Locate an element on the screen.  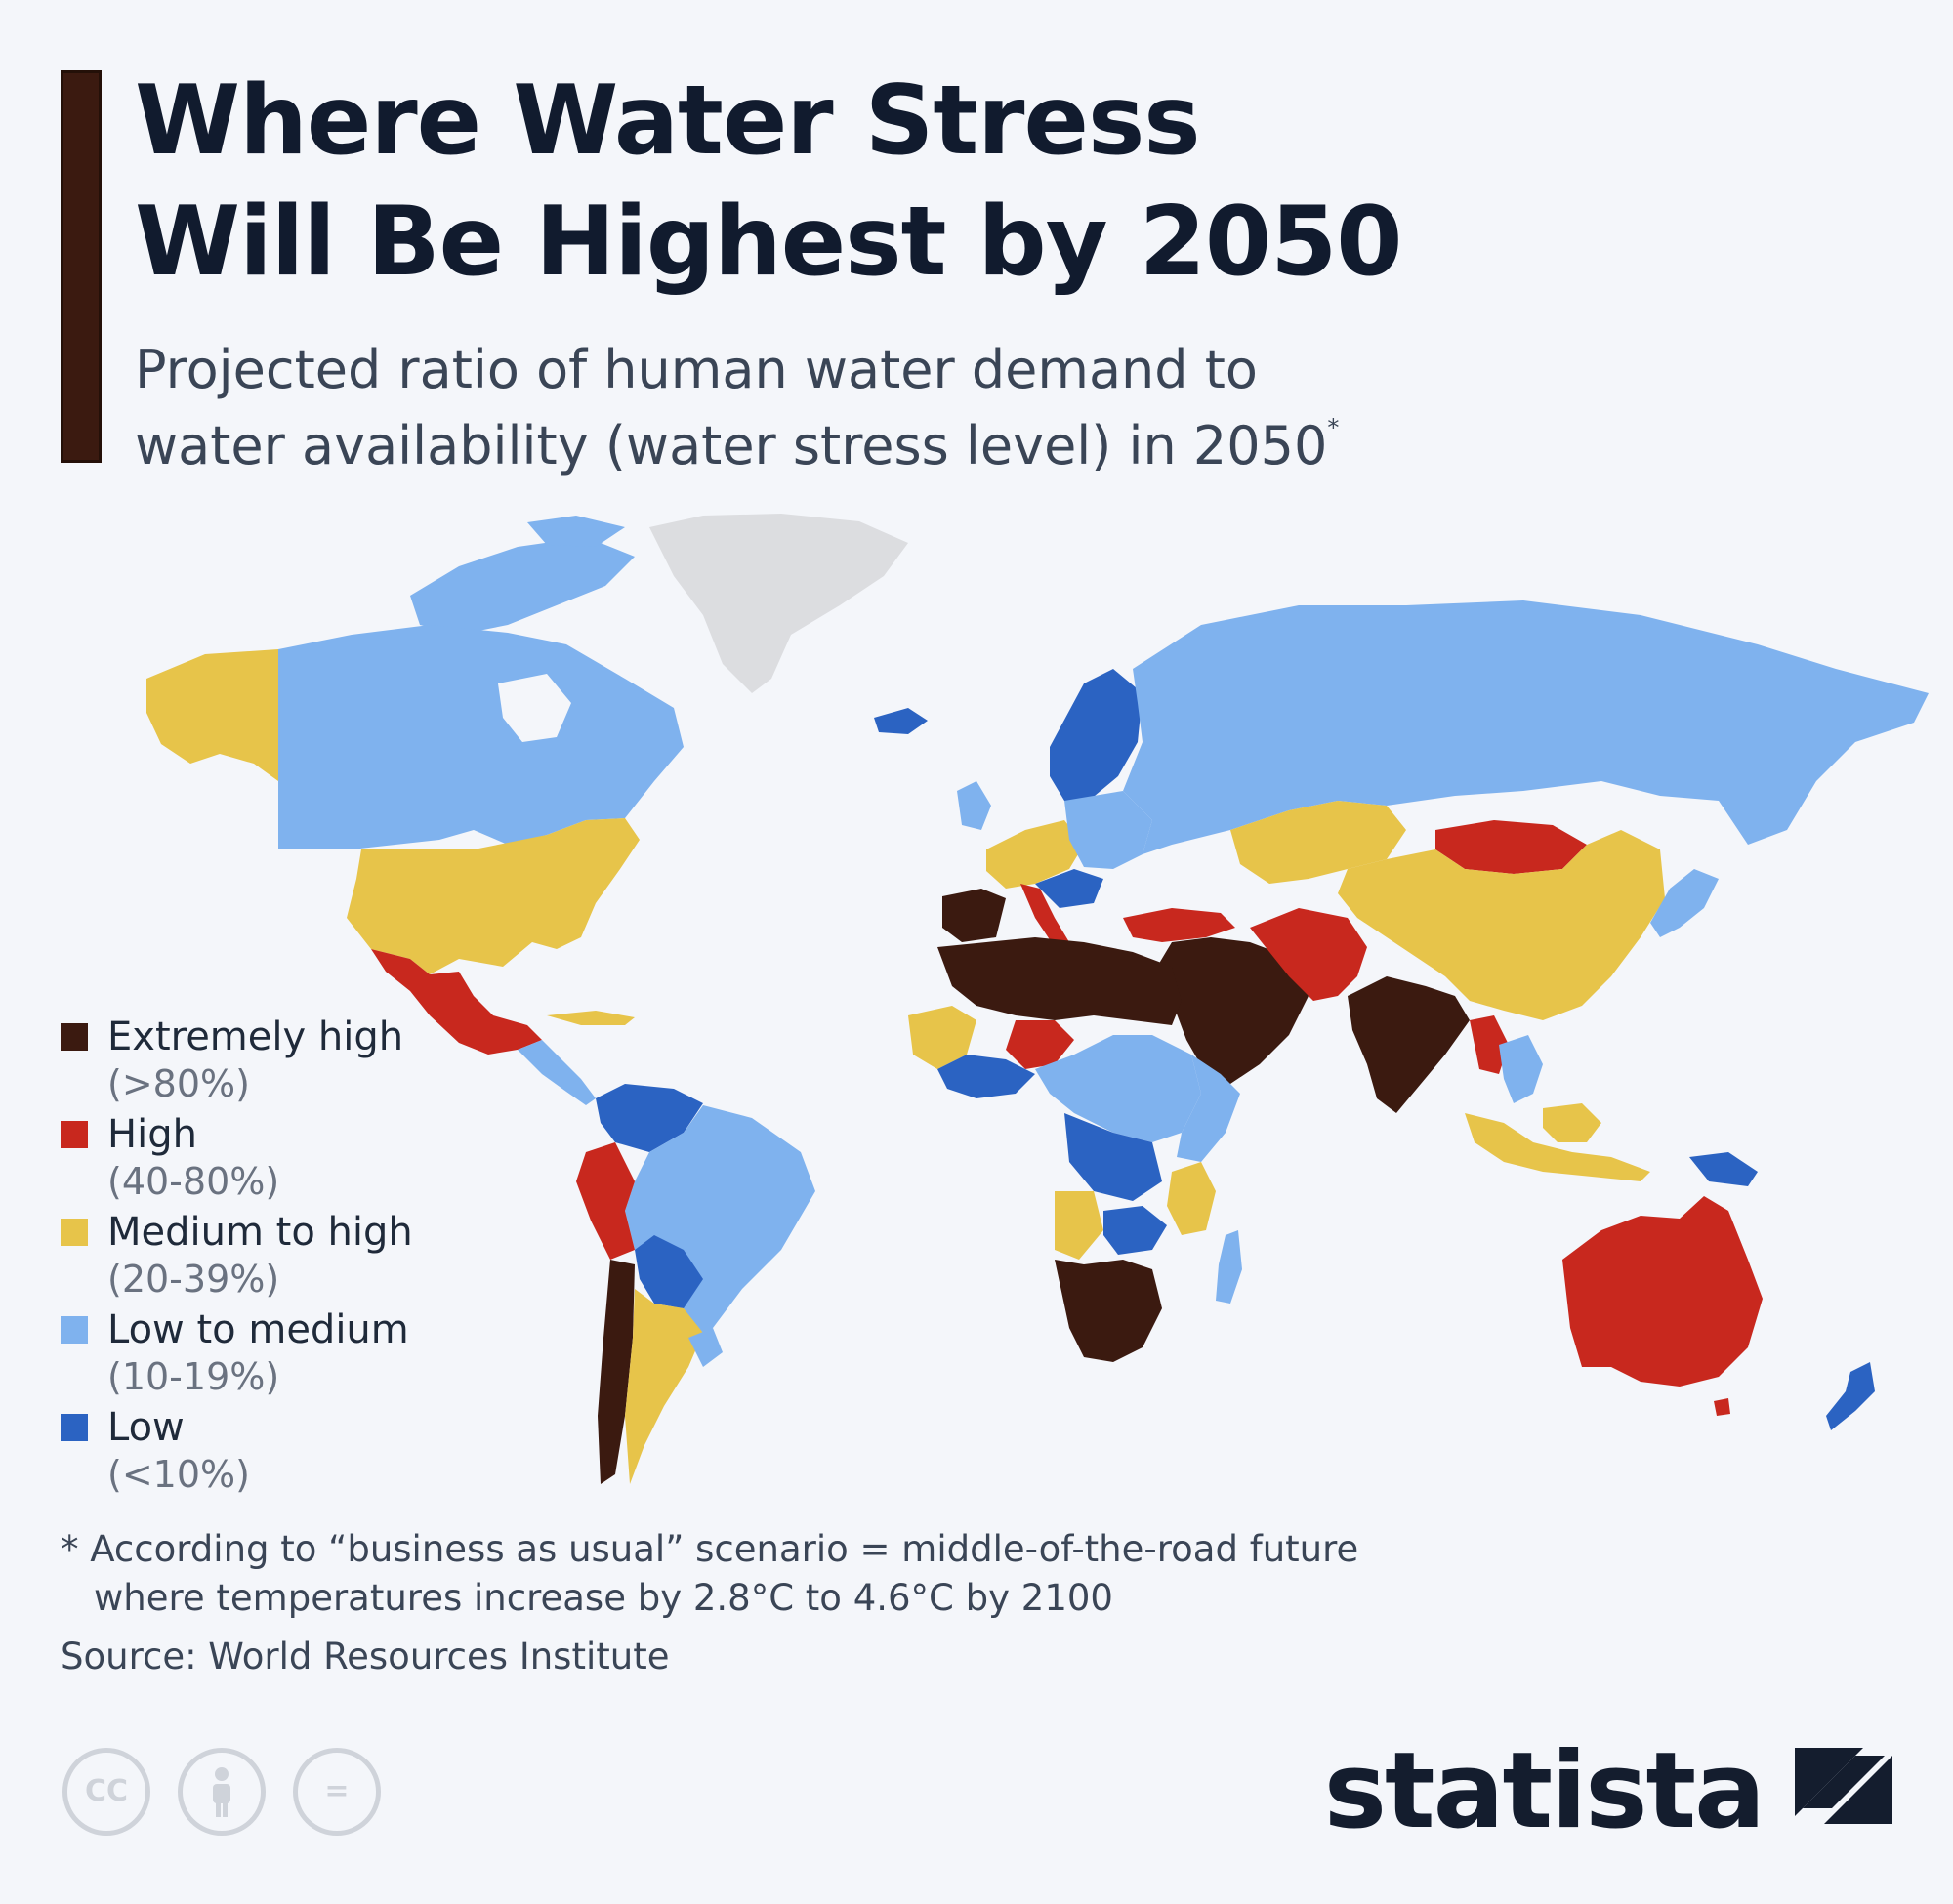
legend-swatch-medium-to-high is located at coordinates (74, 1232).